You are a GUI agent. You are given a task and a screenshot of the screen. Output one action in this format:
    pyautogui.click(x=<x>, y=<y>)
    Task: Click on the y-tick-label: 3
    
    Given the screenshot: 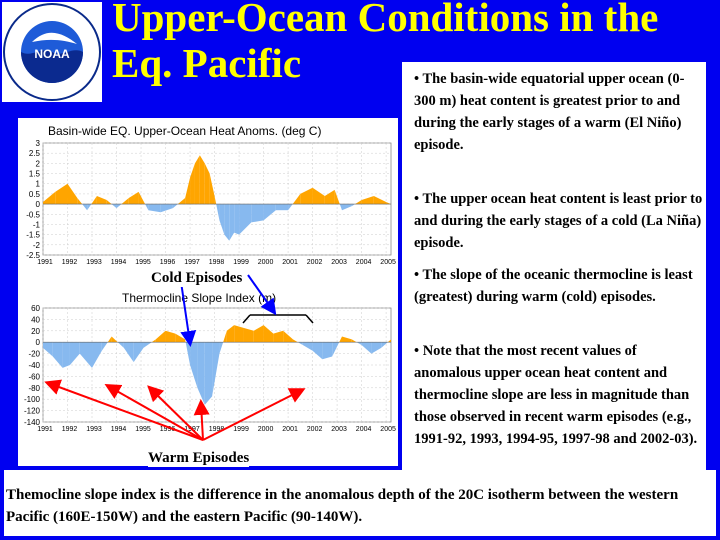 What is the action you would take?
    pyautogui.click(x=38, y=143)
    